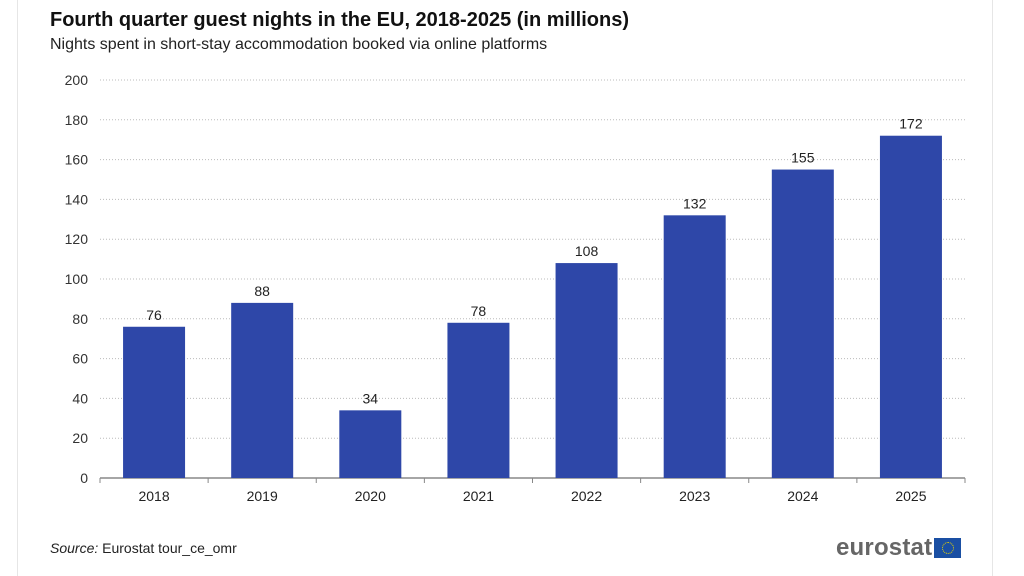  What do you see at coordinates (77, 80) in the screenshot?
I see `y-tick-label: 200` at bounding box center [77, 80].